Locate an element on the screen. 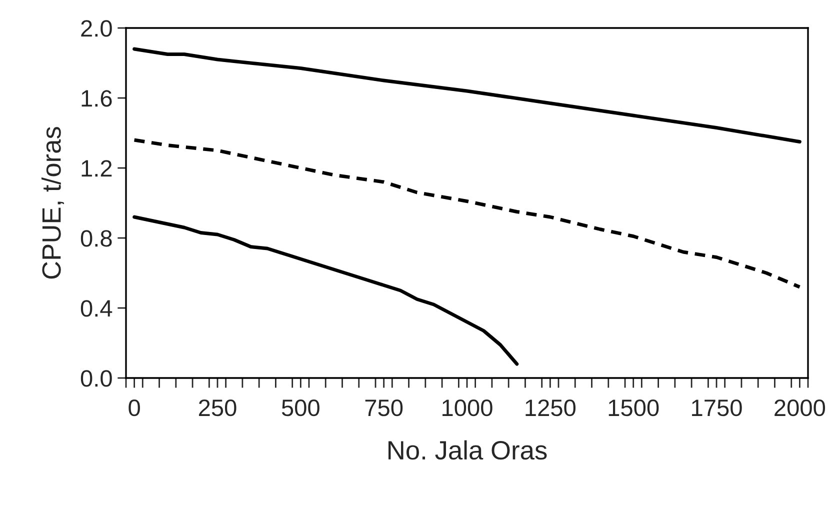  x-tick-label: 750 is located at coordinates (384, 407).